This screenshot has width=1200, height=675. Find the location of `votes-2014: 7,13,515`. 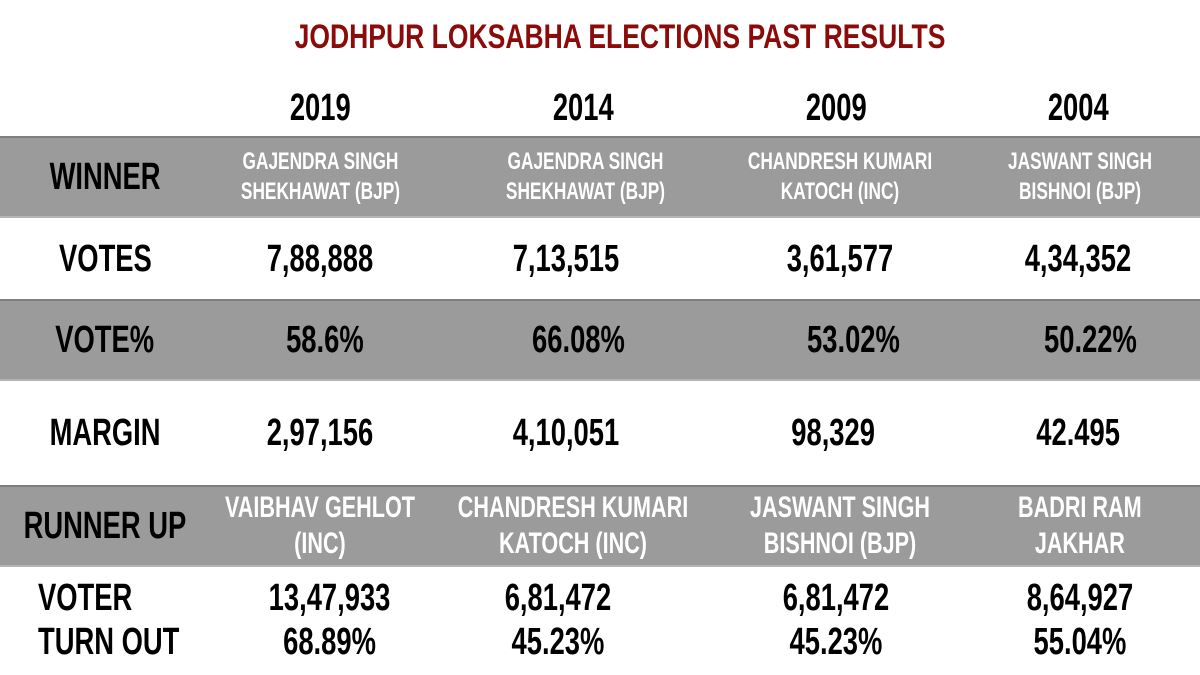

votes-2014: 7,13,515 is located at coordinates (566, 258).